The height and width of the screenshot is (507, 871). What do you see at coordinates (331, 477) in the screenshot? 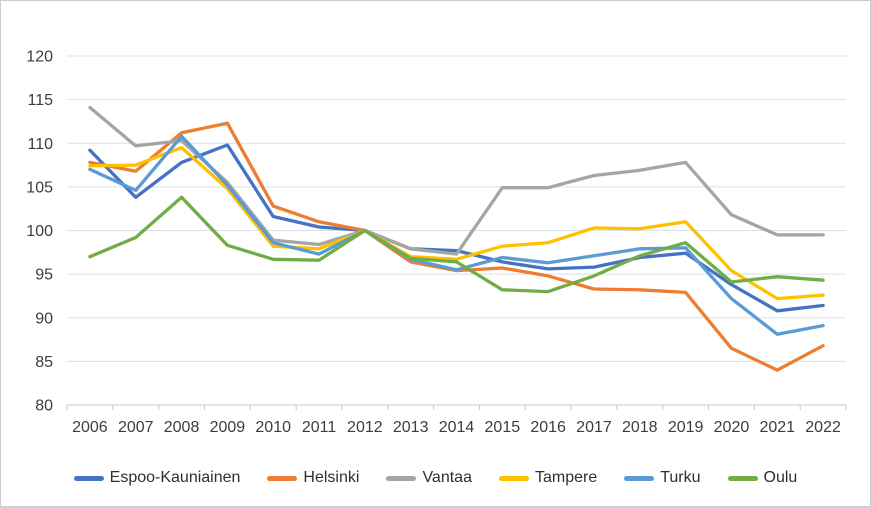
I see `legend-label: Helsinki` at bounding box center [331, 477].